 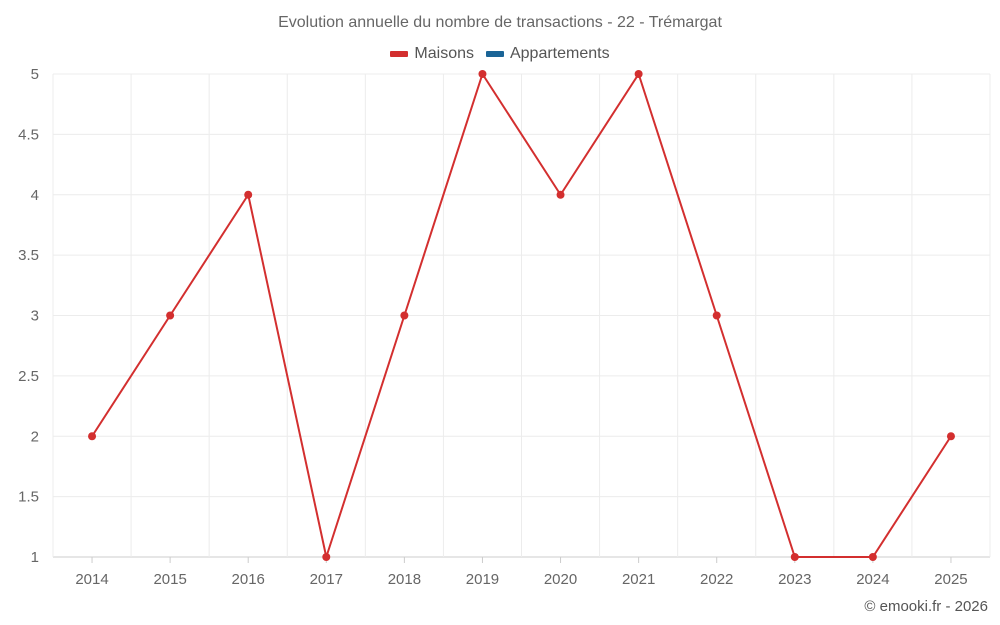 What do you see at coordinates (444, 53) in the screenshot?
I see `legend-label-maisons: Maisons` at bounding box center [444, 53].